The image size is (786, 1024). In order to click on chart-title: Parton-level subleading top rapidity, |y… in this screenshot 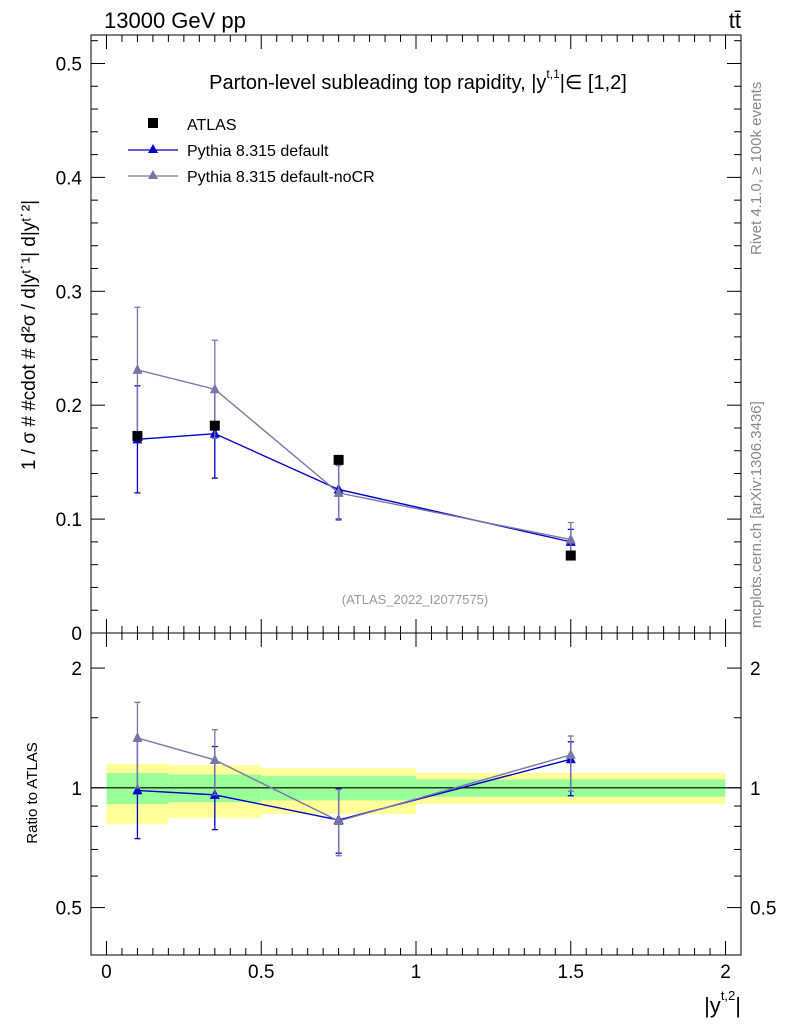, I will do `click(418, 80)`.